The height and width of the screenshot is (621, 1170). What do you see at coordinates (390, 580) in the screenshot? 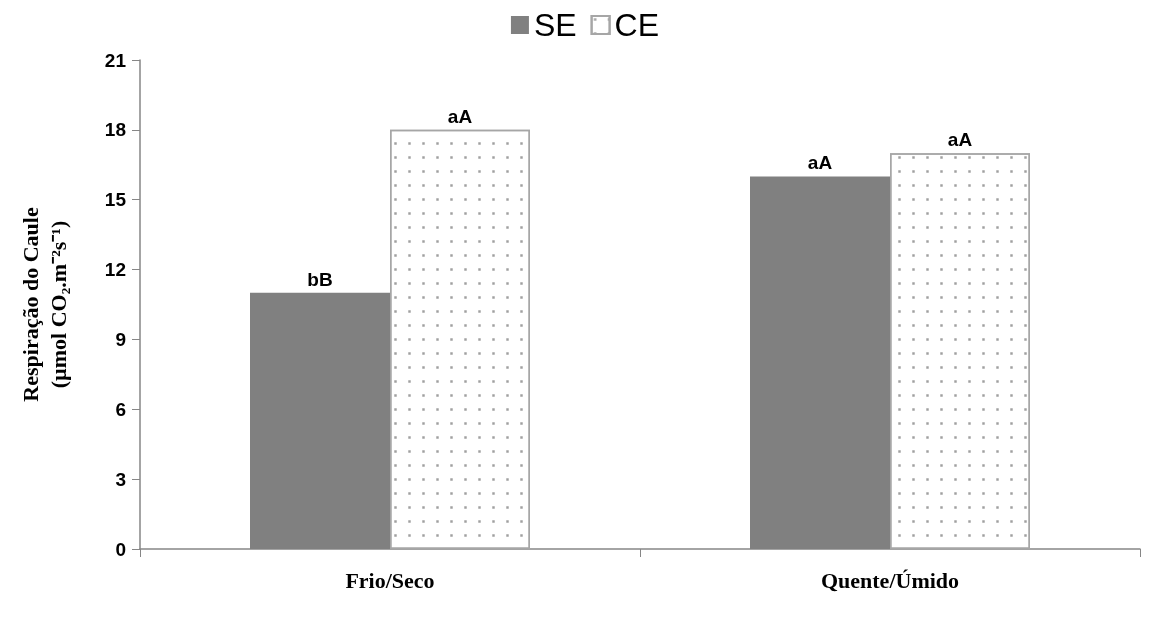
I see `x-tick-label: Frio/Seco` at bounding box center [390, 580].